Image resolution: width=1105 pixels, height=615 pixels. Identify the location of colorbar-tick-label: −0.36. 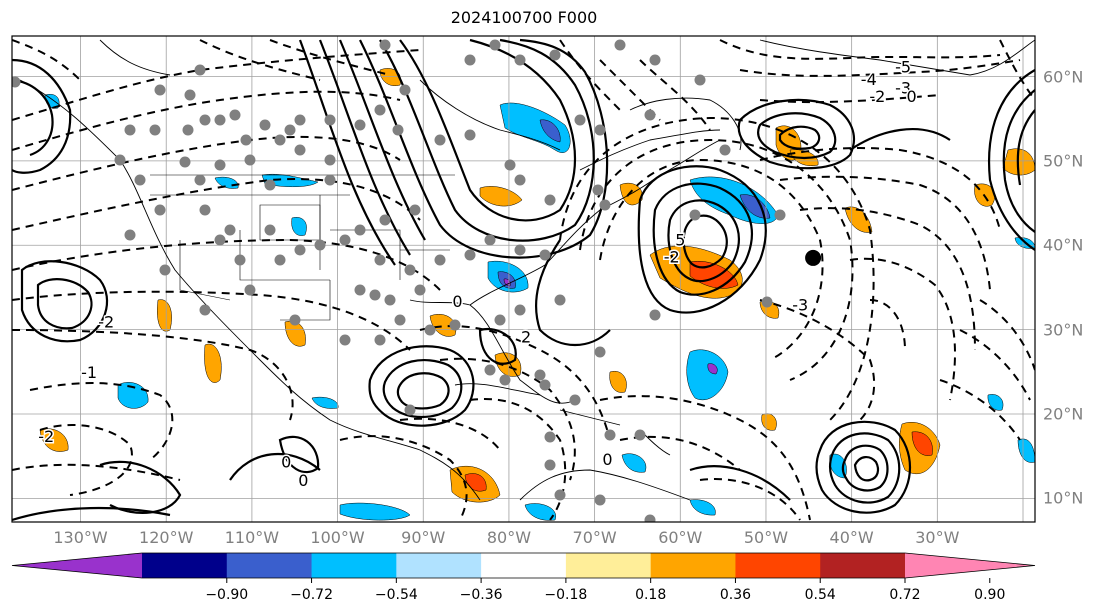
(481, 595).